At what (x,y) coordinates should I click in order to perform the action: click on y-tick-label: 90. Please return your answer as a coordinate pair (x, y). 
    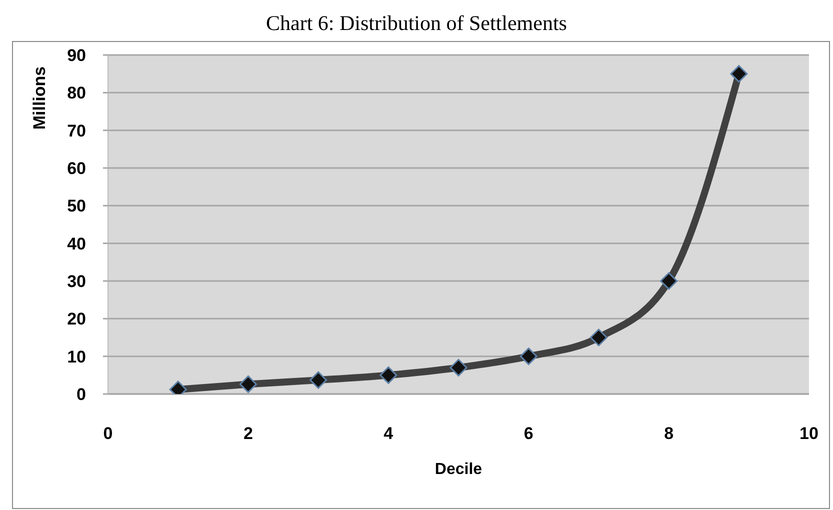
    Looking at the image, I should click on (76, 56).